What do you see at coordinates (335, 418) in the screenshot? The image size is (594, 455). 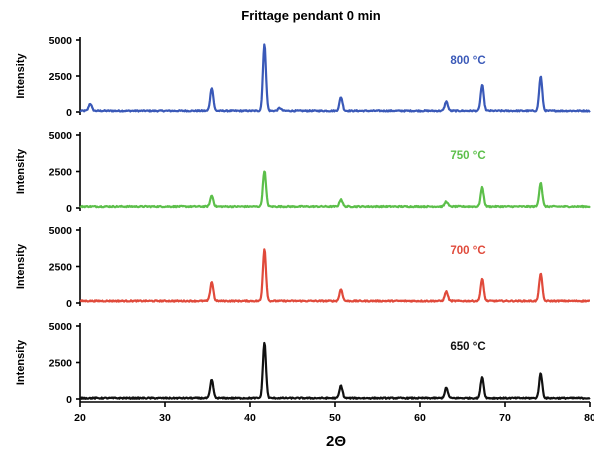 I see `x-tick-label: 50` at bounding box center [335, 418].